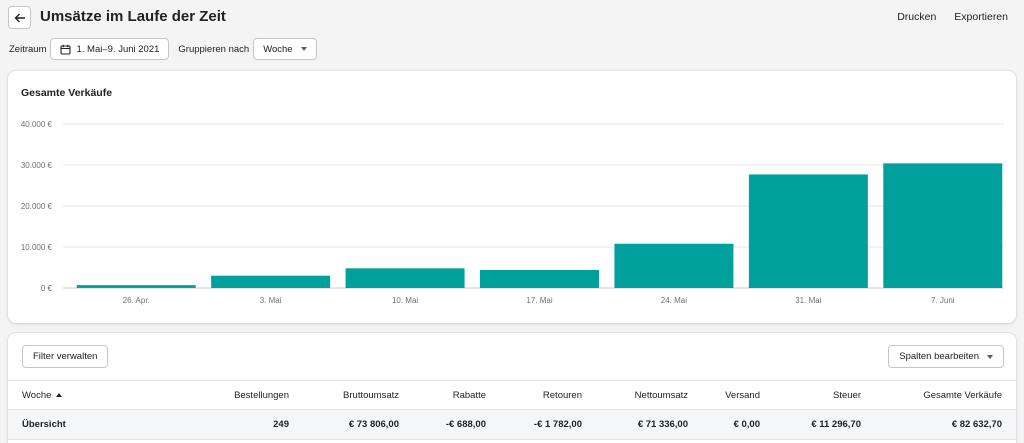 The image size is (1024, 443). Describe the element at coordinates (37, 206) in the screenshot. I see `y-tick-label: 20.000 €` at that location.